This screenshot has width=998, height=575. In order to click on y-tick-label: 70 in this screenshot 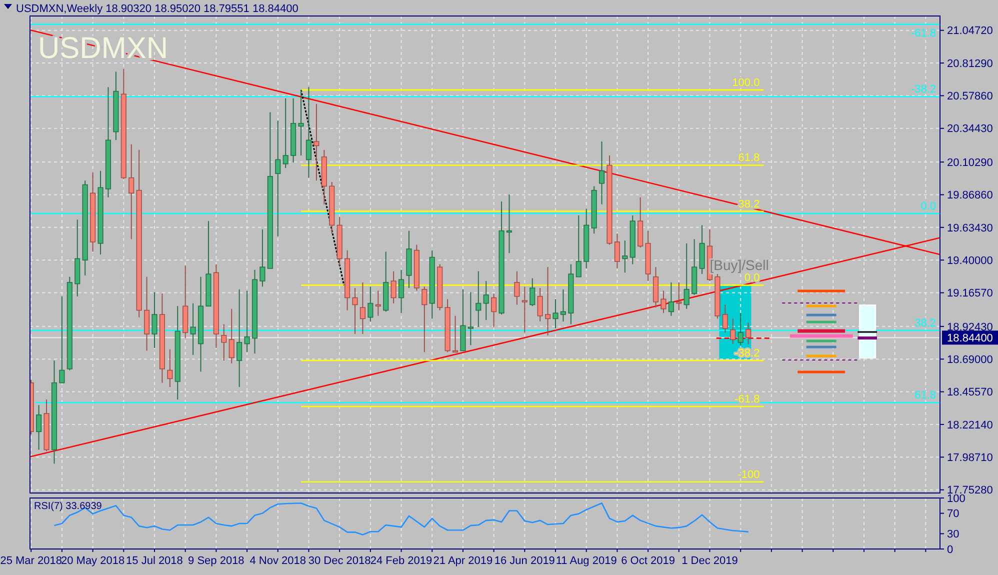, I will do `click(953, 514)`.